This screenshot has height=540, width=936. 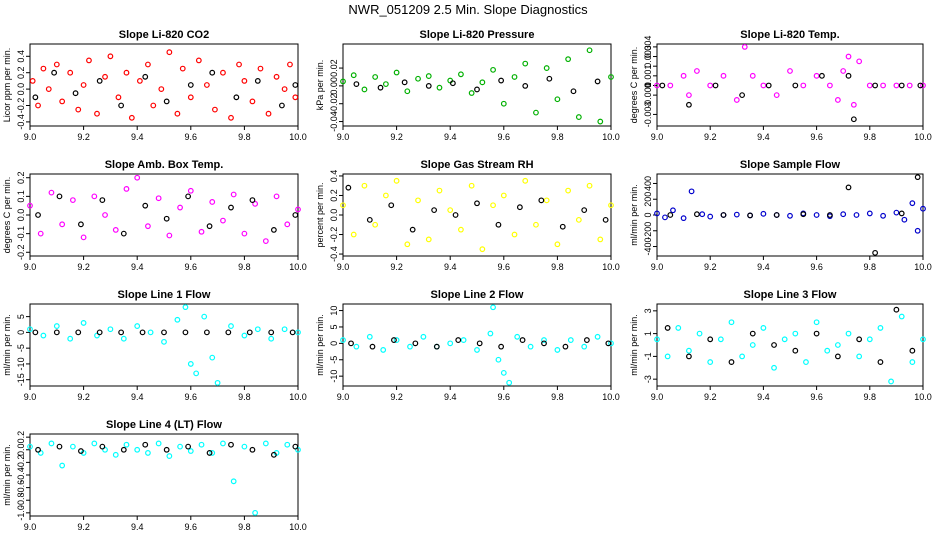 I want to click on y-tick-label: -10, so click(x=334, y=376).